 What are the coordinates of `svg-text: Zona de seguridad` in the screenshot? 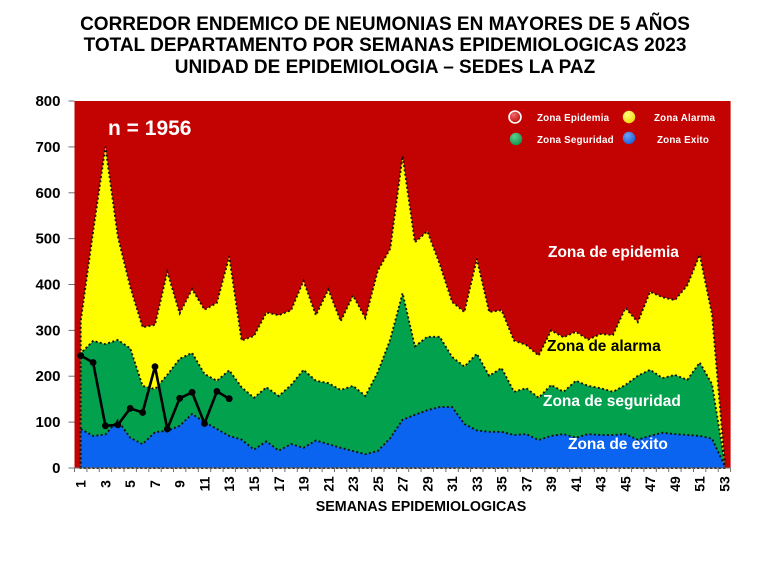 It's located at (612, 401).